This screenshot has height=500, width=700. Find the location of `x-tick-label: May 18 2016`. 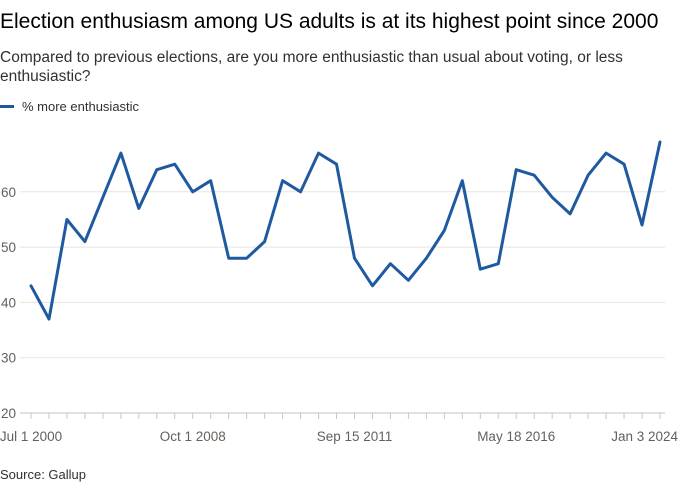

x-tick-label: May 18 2016 is located at coordinates (516, 436).